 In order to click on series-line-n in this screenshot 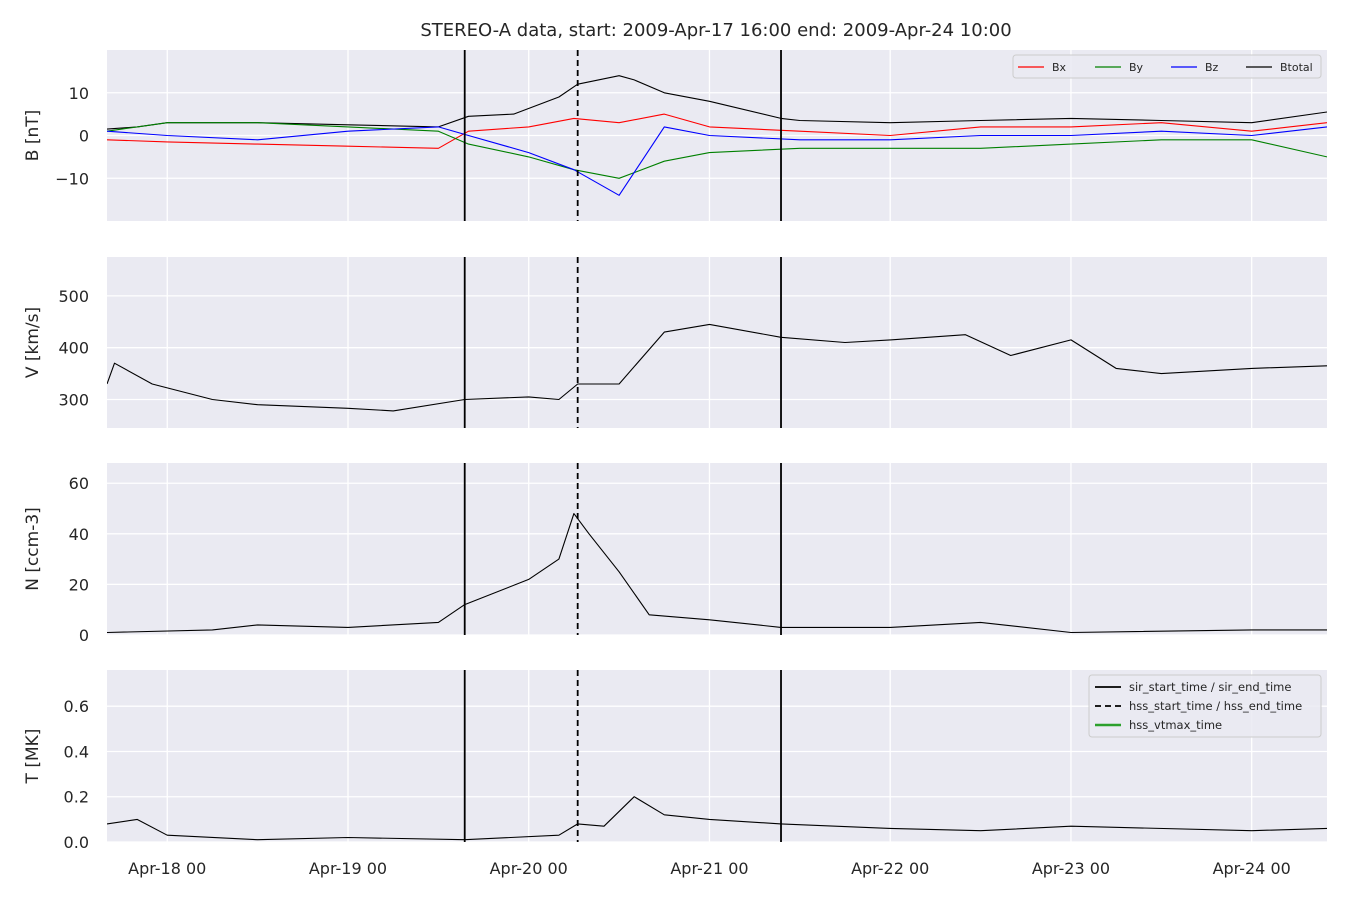, I will do `click(717, 573)`.